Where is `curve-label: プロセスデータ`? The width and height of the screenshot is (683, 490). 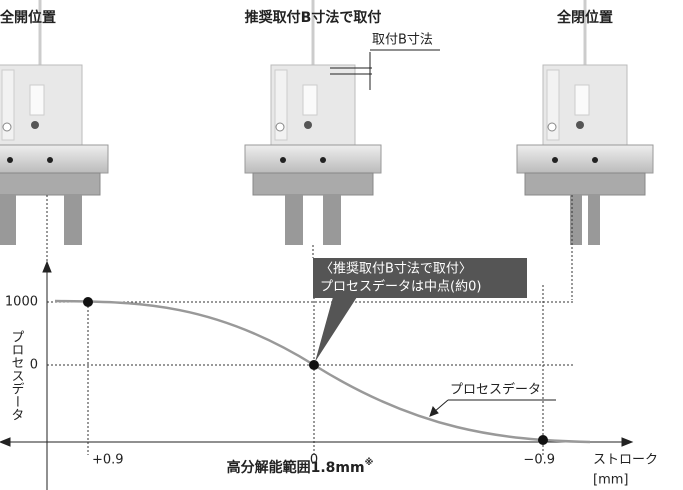
curve-label: プロセスデータ is located at coordinates (495, 390).